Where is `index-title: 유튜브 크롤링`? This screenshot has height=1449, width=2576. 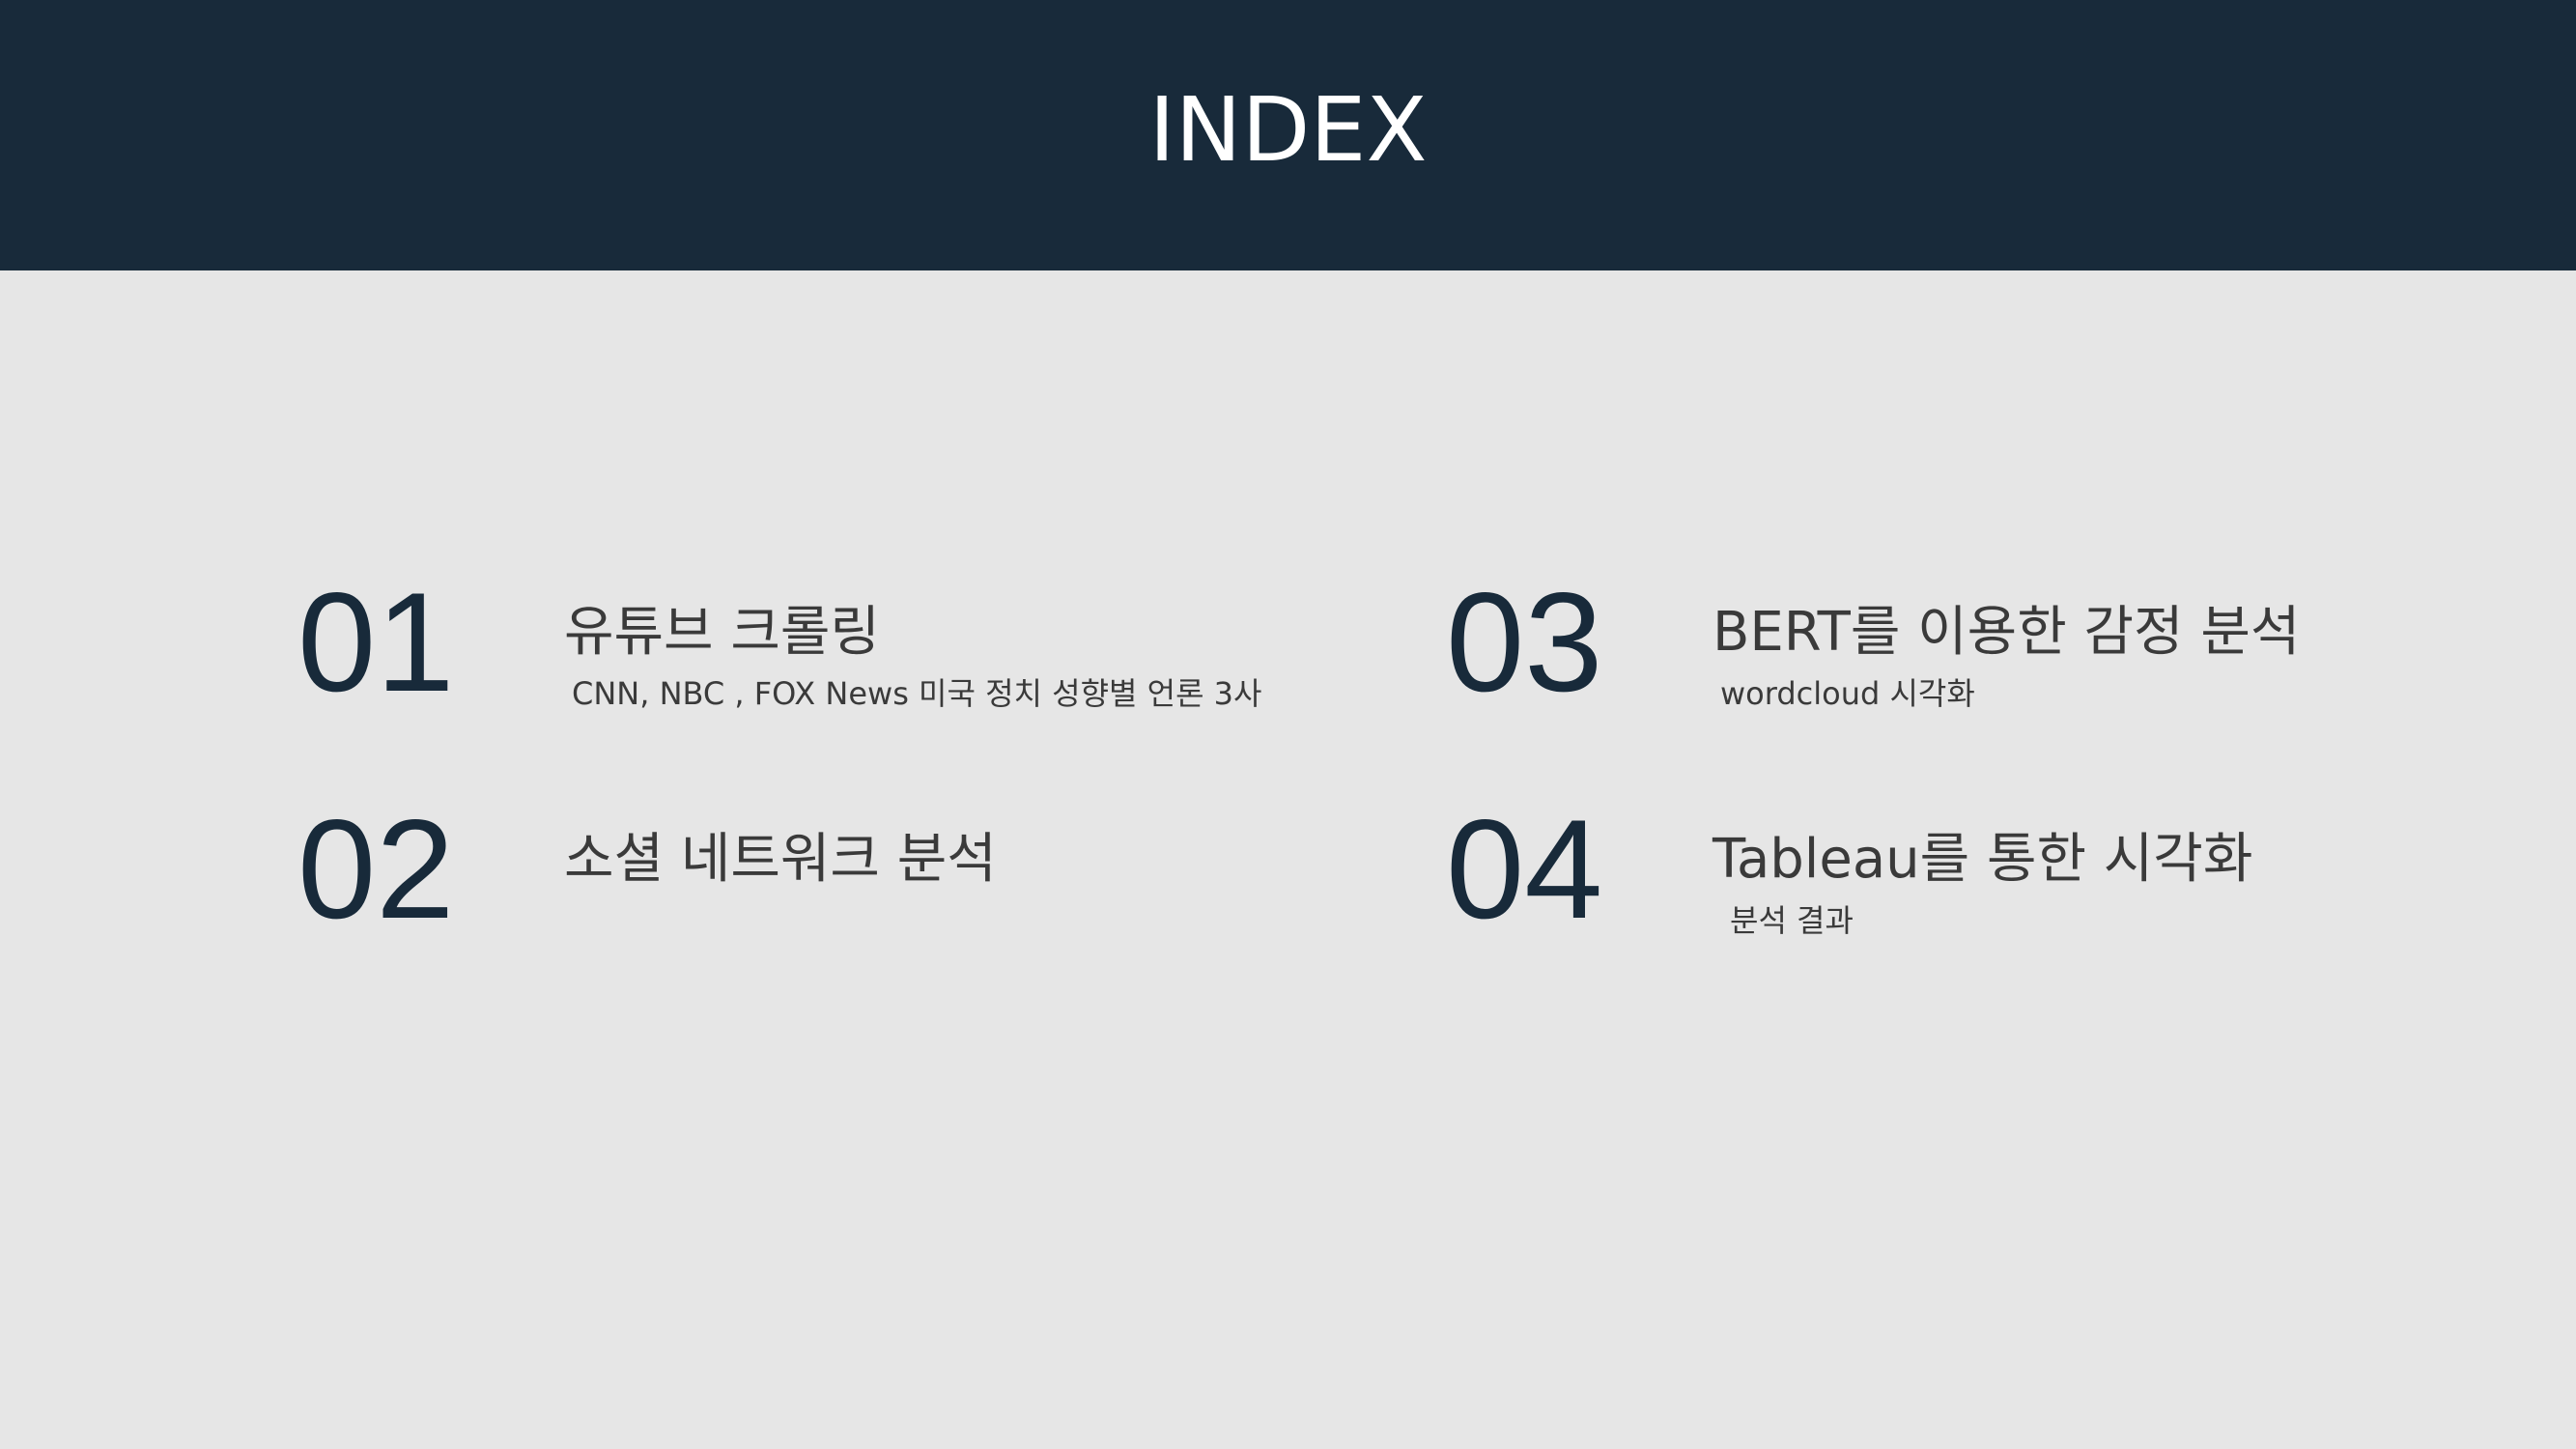 index-title: 유튜브 크롤링 is located at coordinates (722, 632).